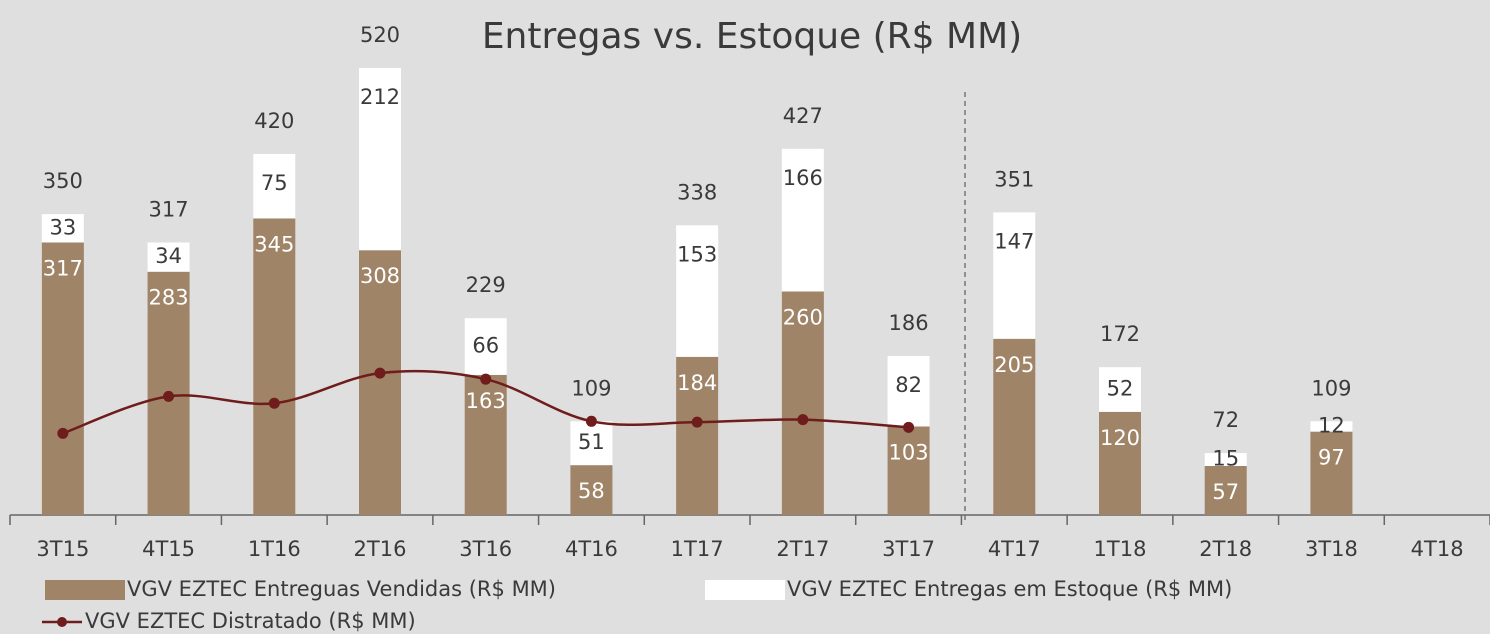 The image size is (1490, 634). What do you see at coordinates (1331, 458) in the screenshot?
I see `data-label: 97` at bounding box center [1331, 458].